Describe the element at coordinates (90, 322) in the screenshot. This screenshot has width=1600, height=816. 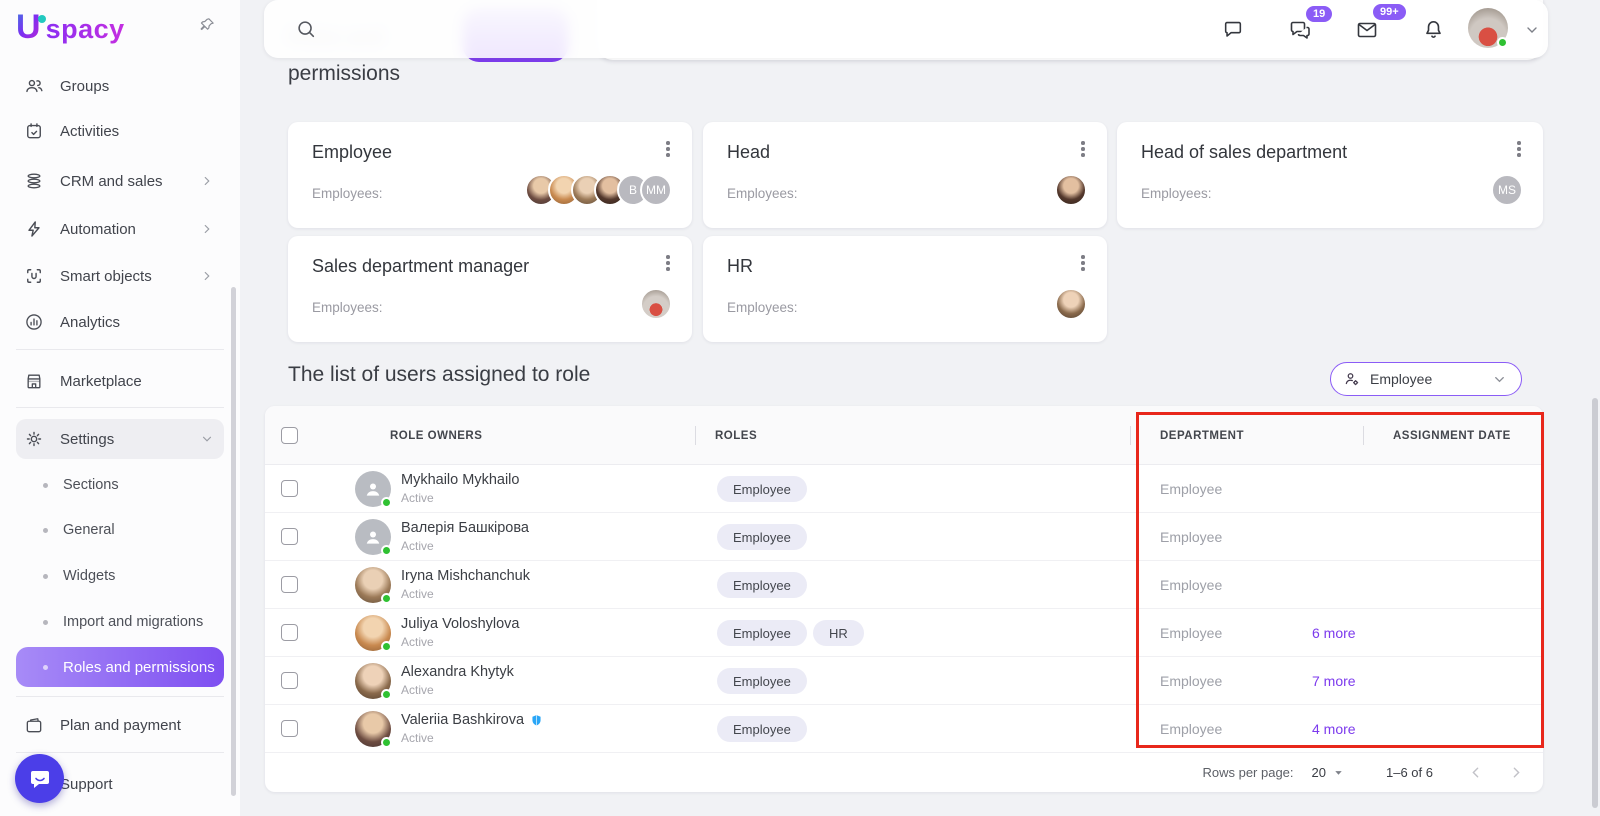
I see `sidebar-item-label: Analytics` at that location.